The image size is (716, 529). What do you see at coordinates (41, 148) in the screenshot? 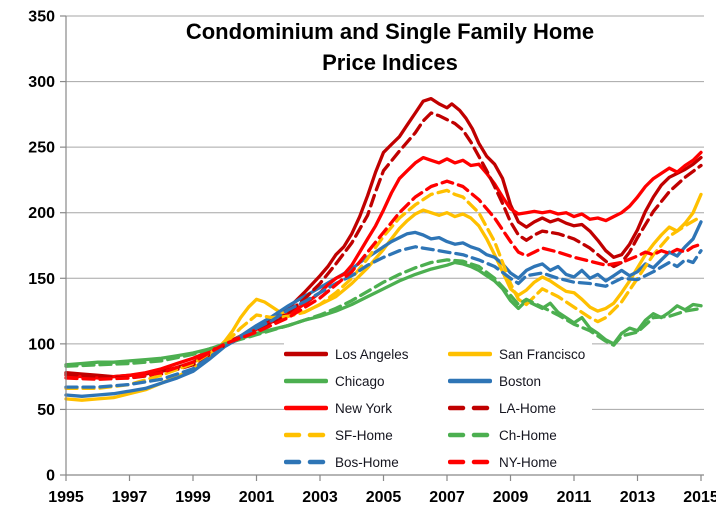
I see `y-tick-label-250: 250` at bounding box center [41, 148].